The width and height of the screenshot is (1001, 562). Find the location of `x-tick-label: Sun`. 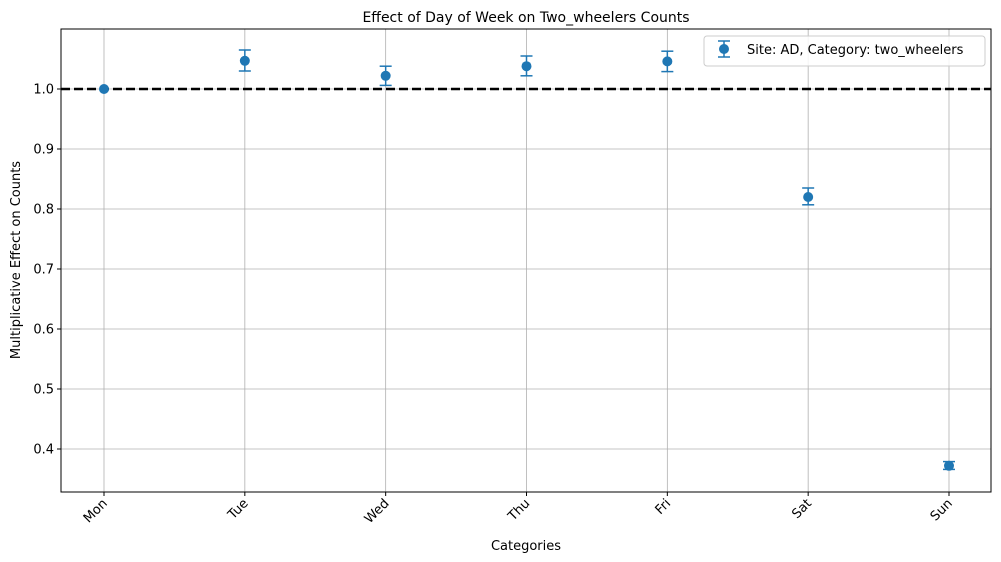

x-tick-label: Sun is located at coordinates (942, 510).